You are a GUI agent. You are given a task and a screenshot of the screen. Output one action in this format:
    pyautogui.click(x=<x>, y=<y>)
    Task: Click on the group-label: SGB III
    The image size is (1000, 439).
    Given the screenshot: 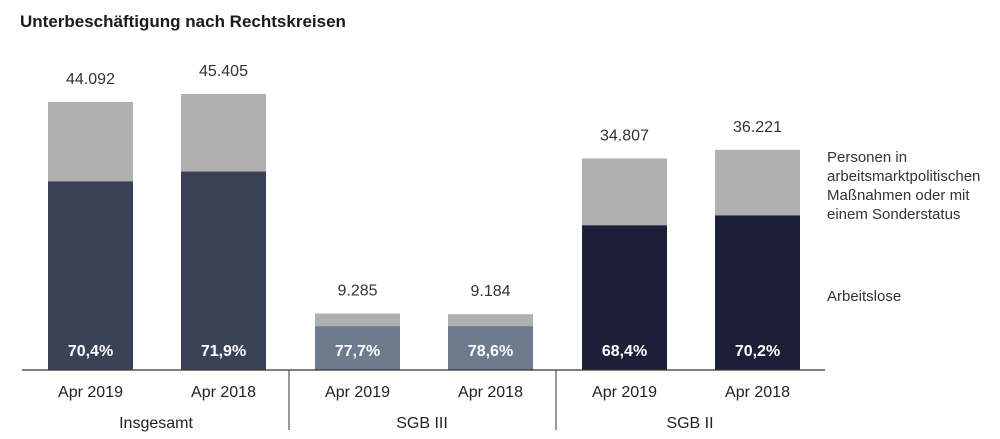 What is the action you would take?
    pyautogui.click(x=422, y=423)
    